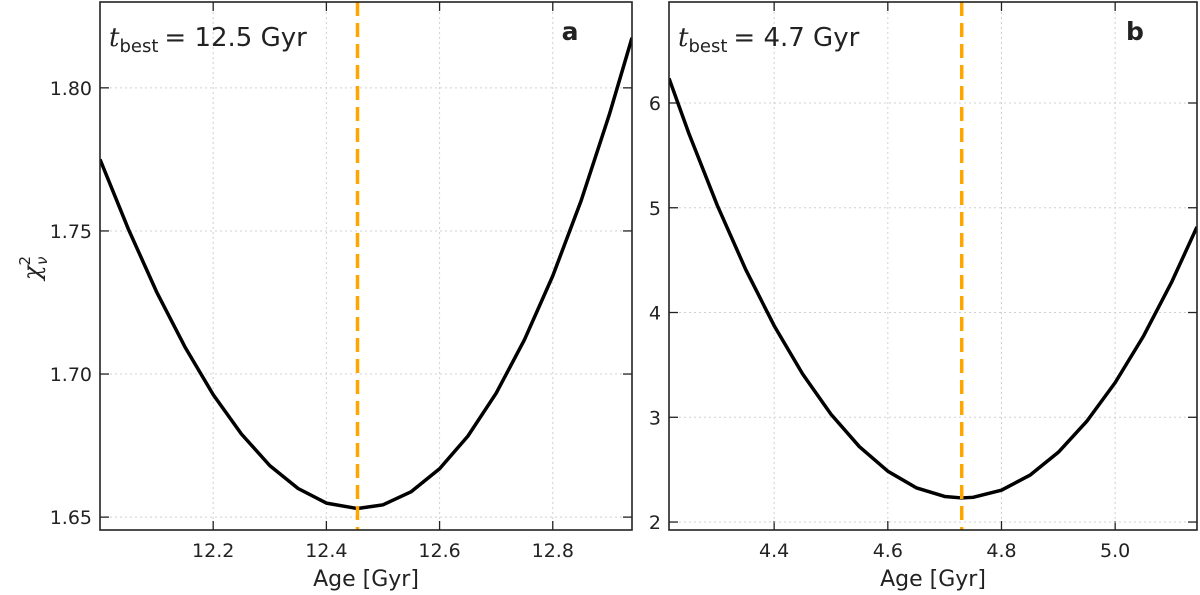 This screenshot has width=1200, height=595. Describe the element at coordinates (42, 261) in the screenshot. I see `y-axis-subscript: ν` at that location.